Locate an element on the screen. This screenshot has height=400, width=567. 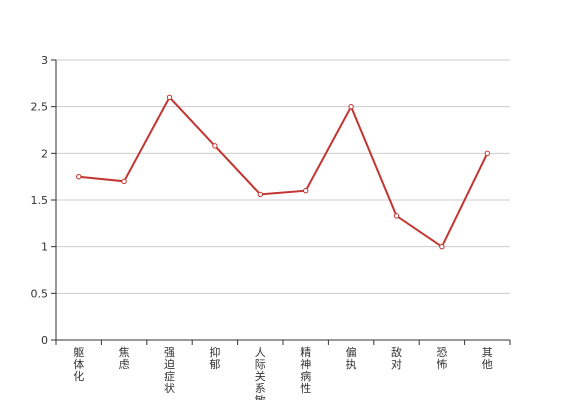
x-tick-label: 精神病性 is located at coordinates (305, 370).